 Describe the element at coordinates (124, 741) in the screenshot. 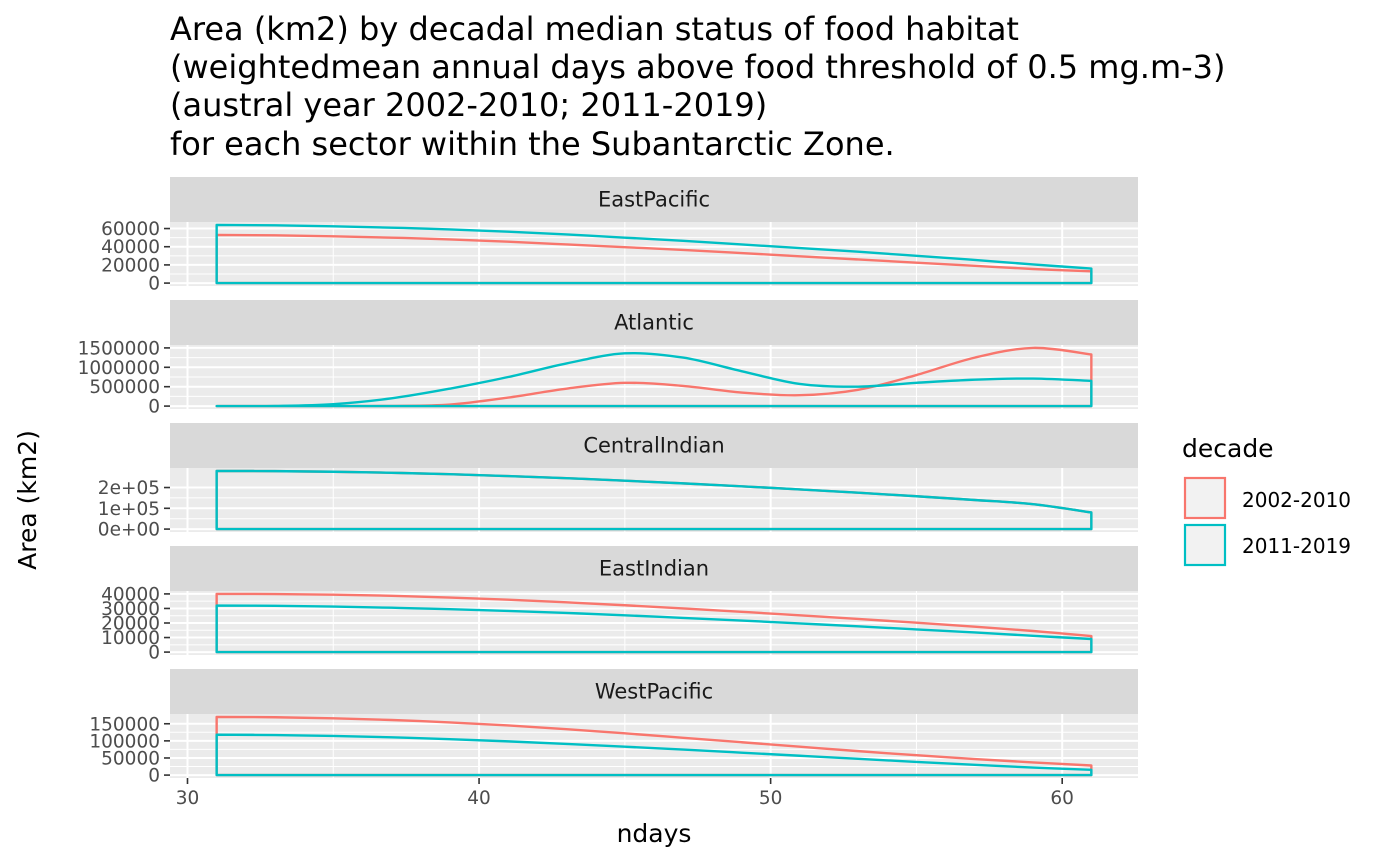

I see `y-tick-label: 100000` at that location.